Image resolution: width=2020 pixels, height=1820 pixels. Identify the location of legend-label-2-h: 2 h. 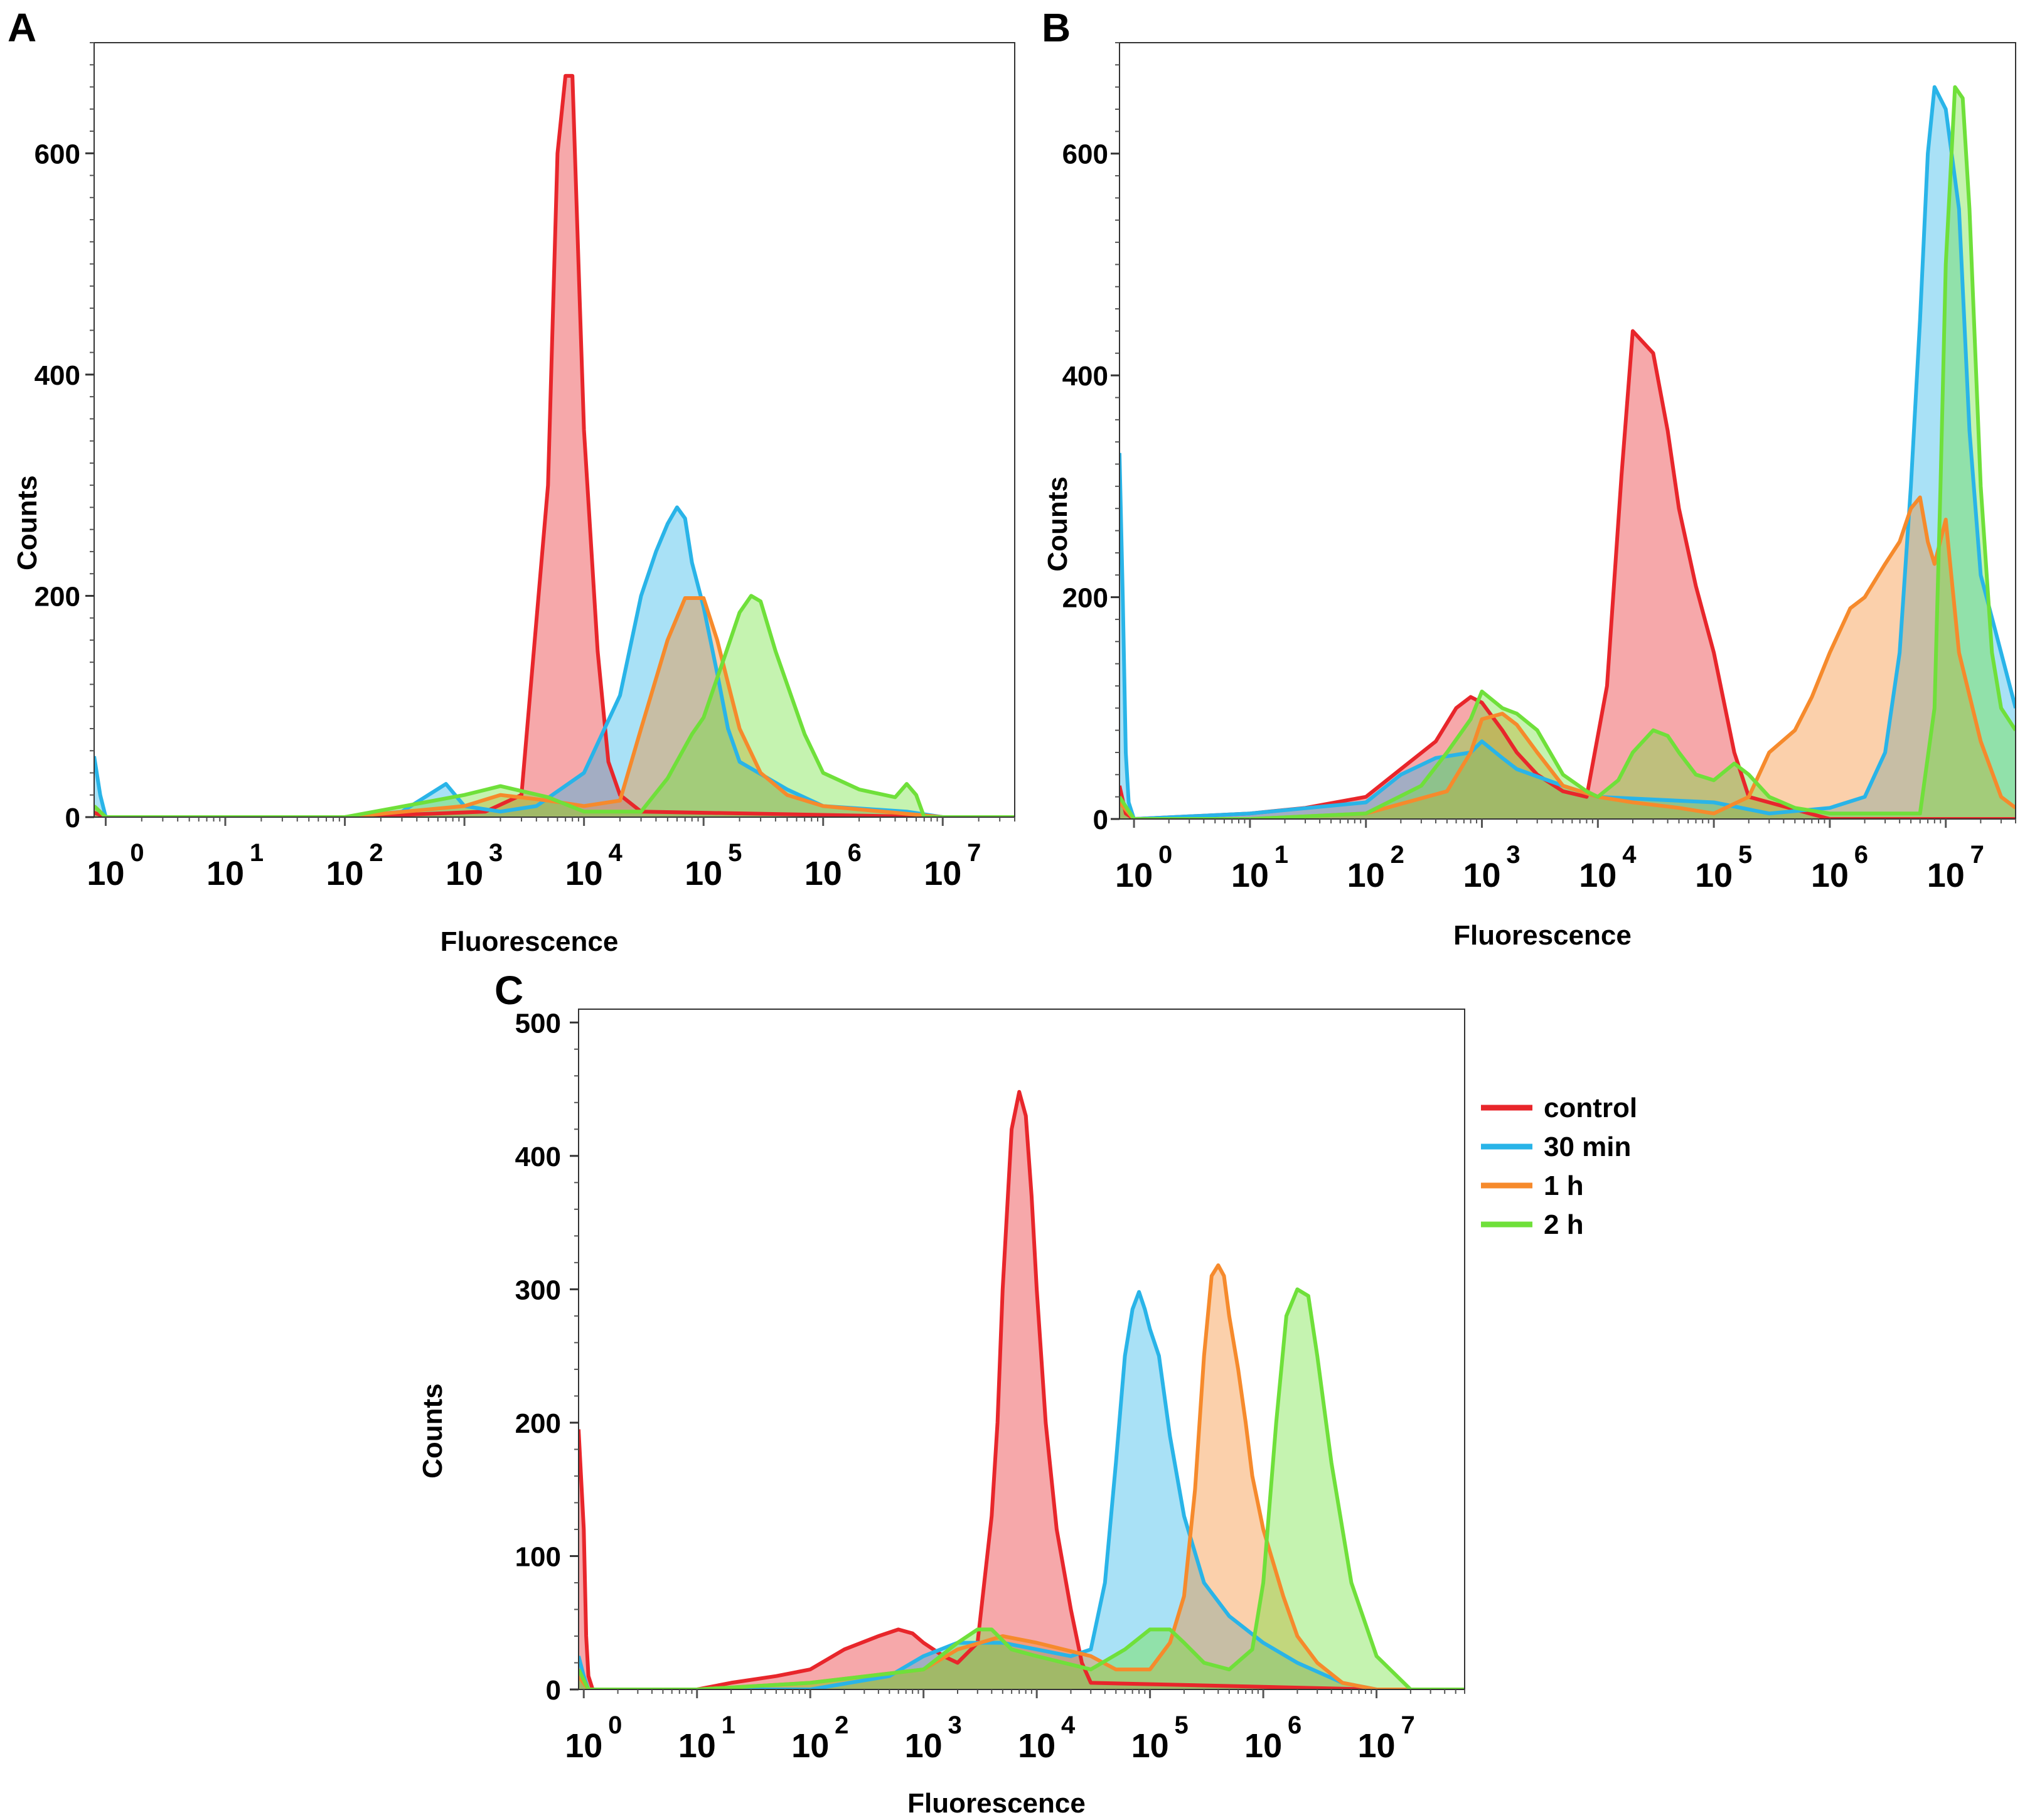
(1564, 1224).